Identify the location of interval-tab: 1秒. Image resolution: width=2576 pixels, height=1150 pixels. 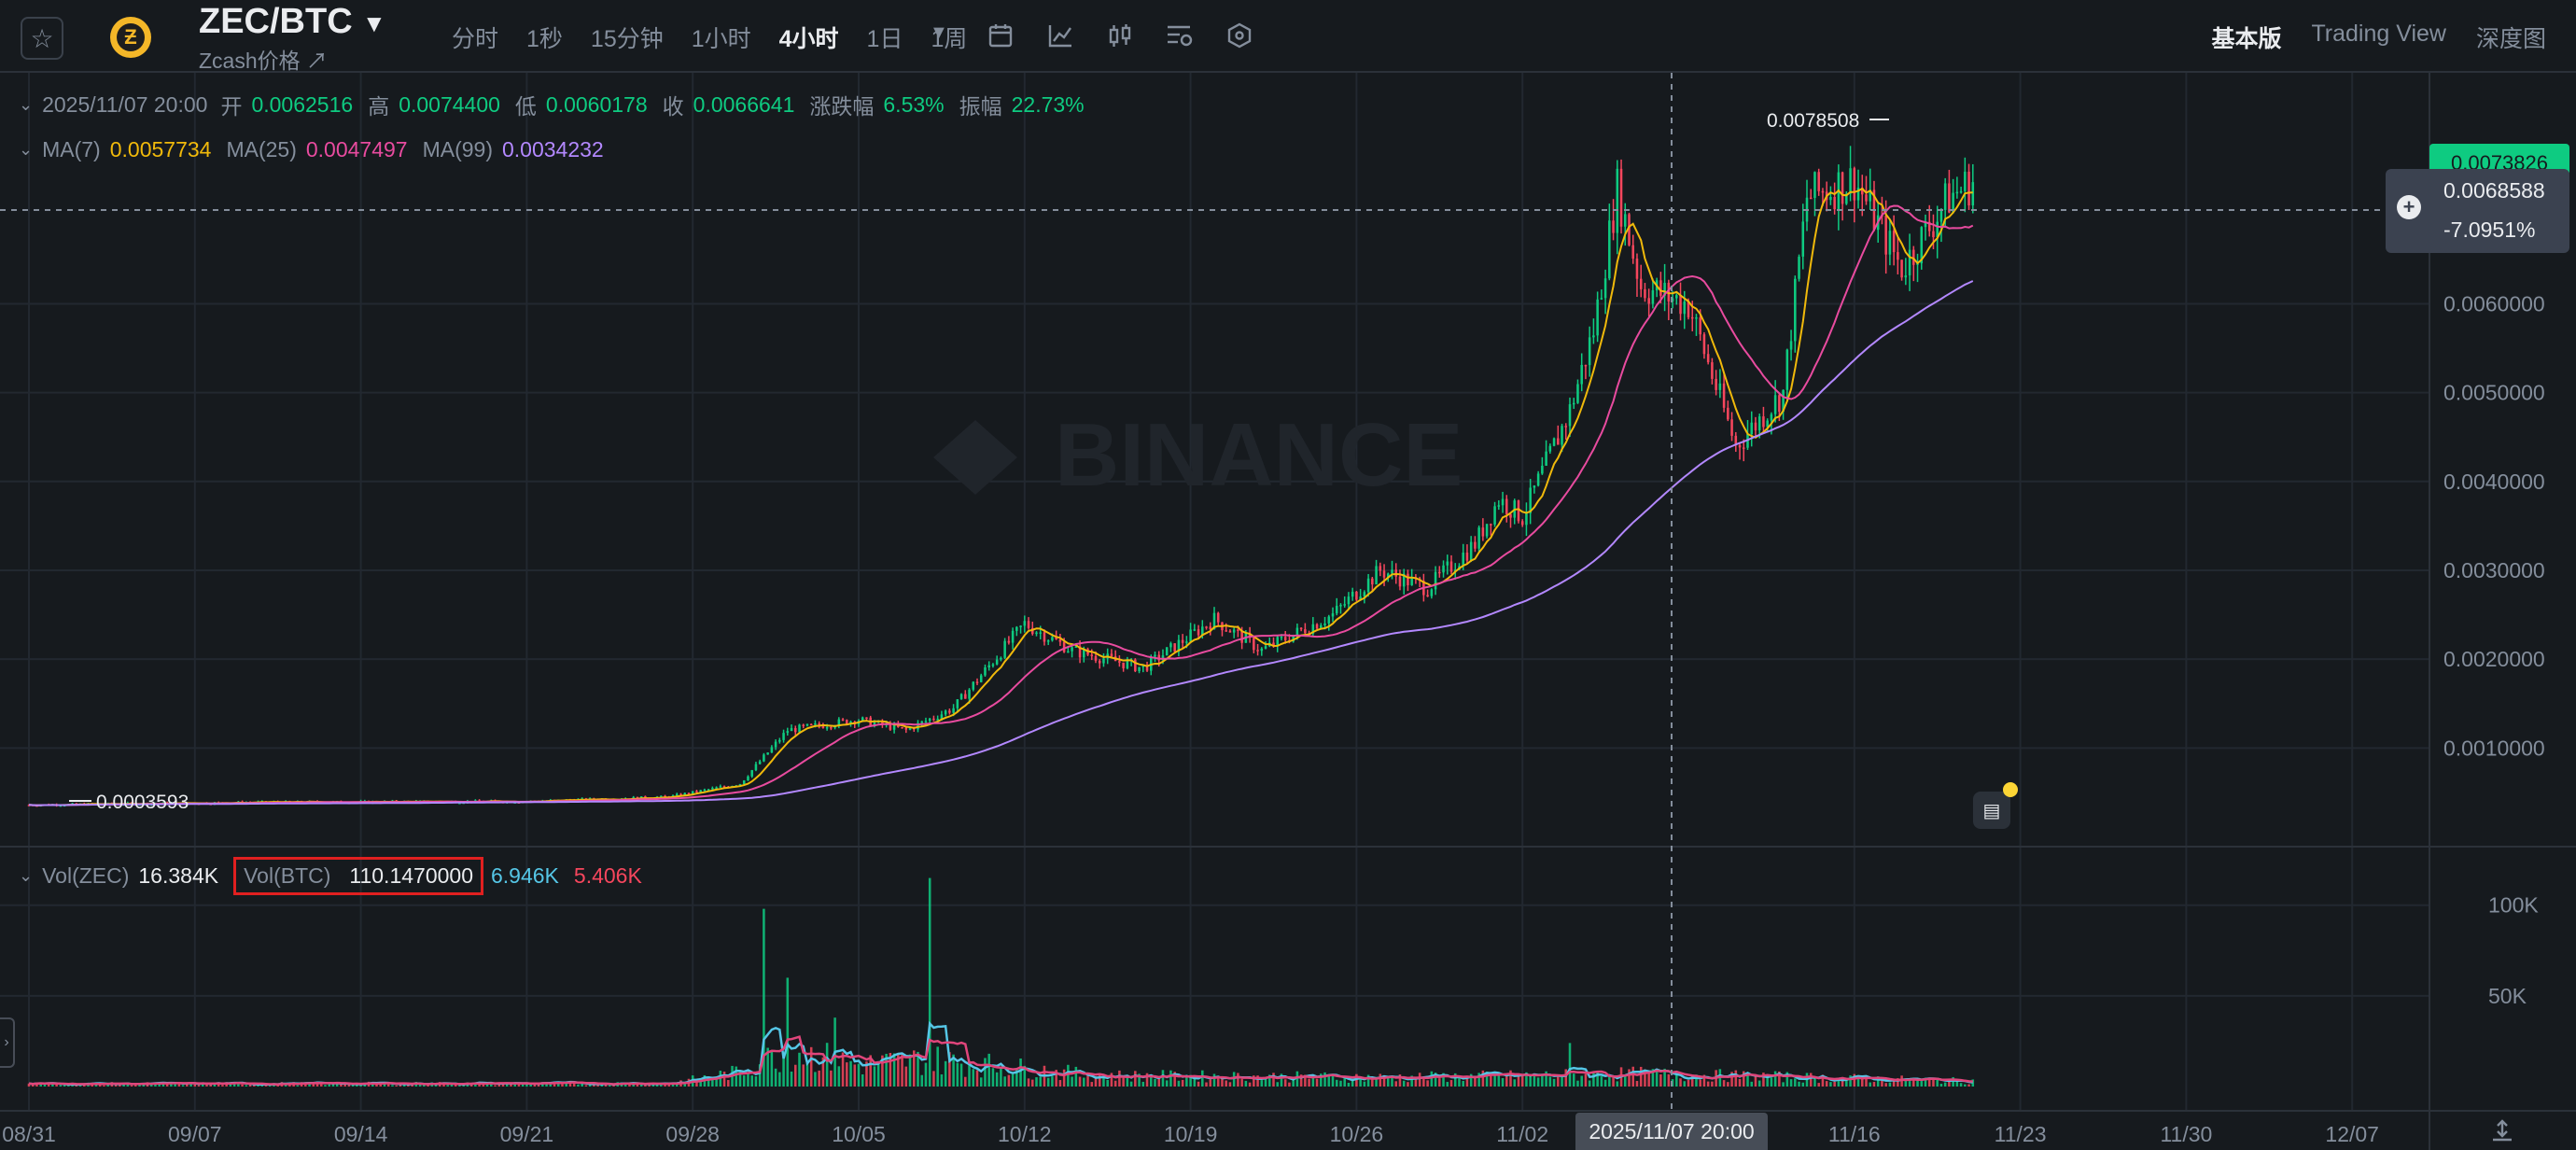
(544, 39).